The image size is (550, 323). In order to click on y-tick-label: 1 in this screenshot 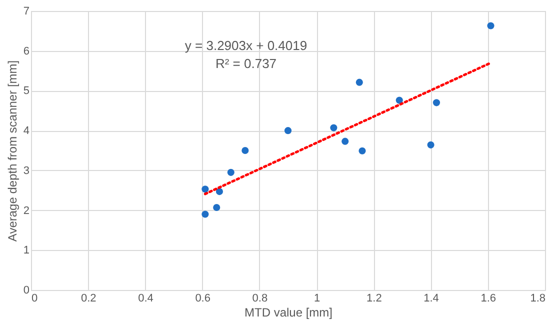, I will do `click(26, 250)`.